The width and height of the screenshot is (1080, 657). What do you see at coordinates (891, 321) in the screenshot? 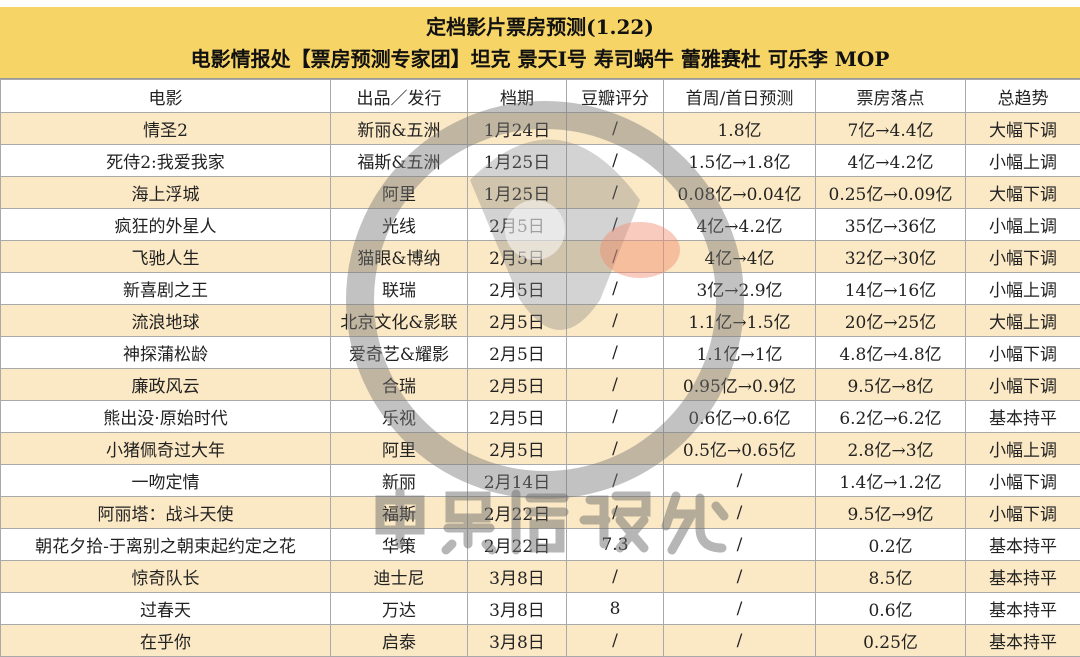
I see `cell-box-office-forecast: 20亿→25亿` at bounding box center [891, 321].